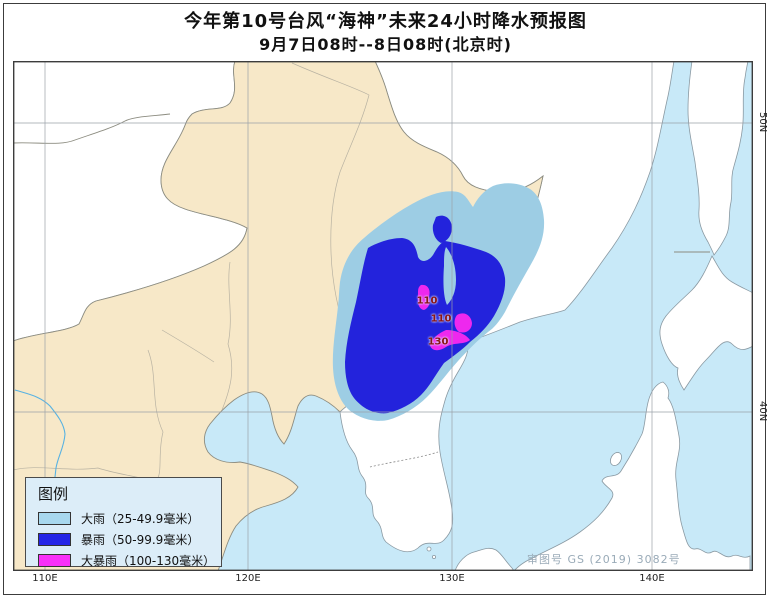 This screenshot has width=771, height=606. What do you see at coordinates (140, 540) in the screenshot?
I see `legend-item-label: 暴雨（50-99.9毫米）` at bounding box center [140, 540].